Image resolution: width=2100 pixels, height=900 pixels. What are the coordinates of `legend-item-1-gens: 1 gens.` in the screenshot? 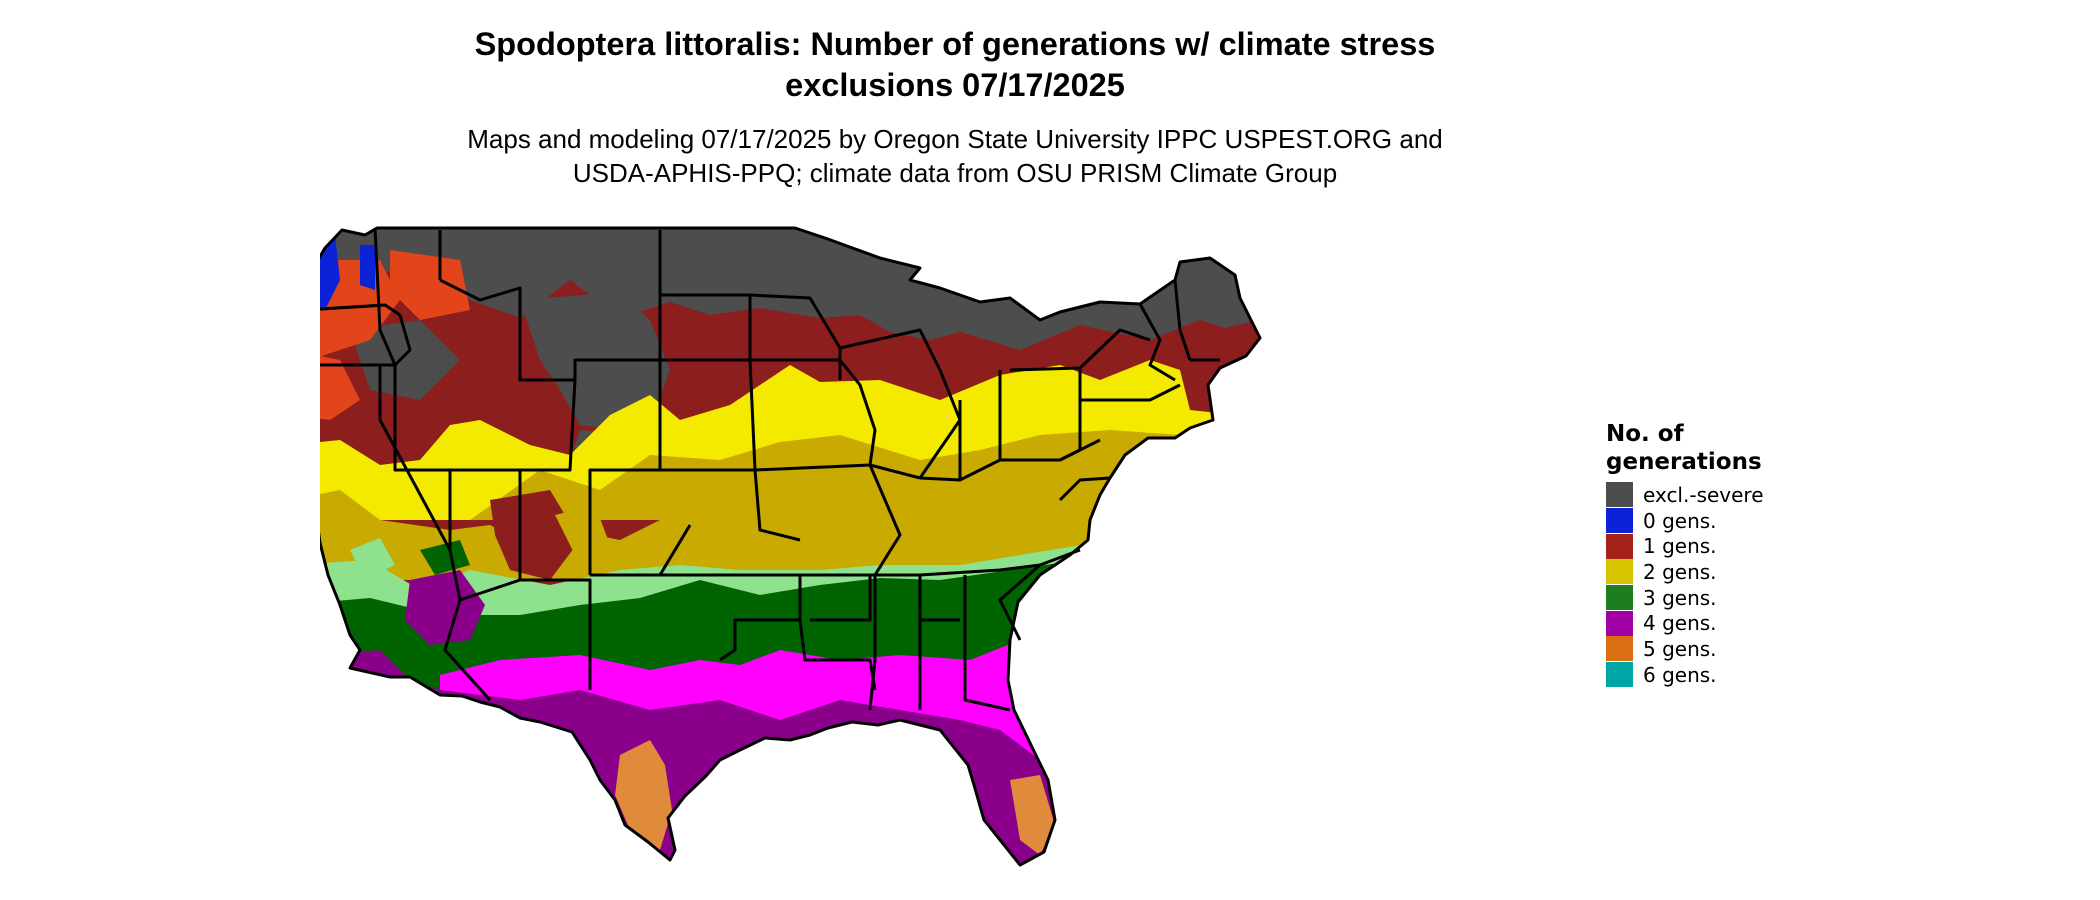 It's located at (1685, 546).